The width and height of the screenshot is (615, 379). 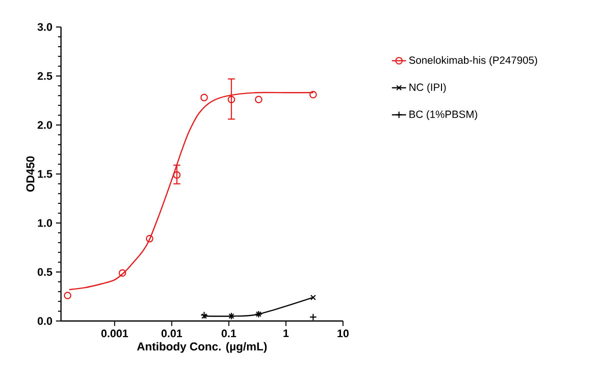 I want to click on x-tick-label: 10, so click(x=343, y=334).